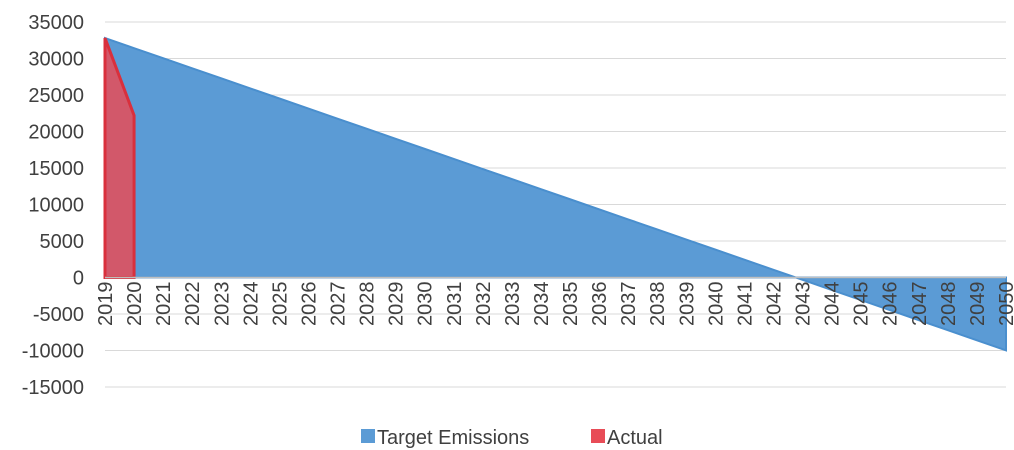  I want to click on x-tick-label: 2044, so click(833, 304).